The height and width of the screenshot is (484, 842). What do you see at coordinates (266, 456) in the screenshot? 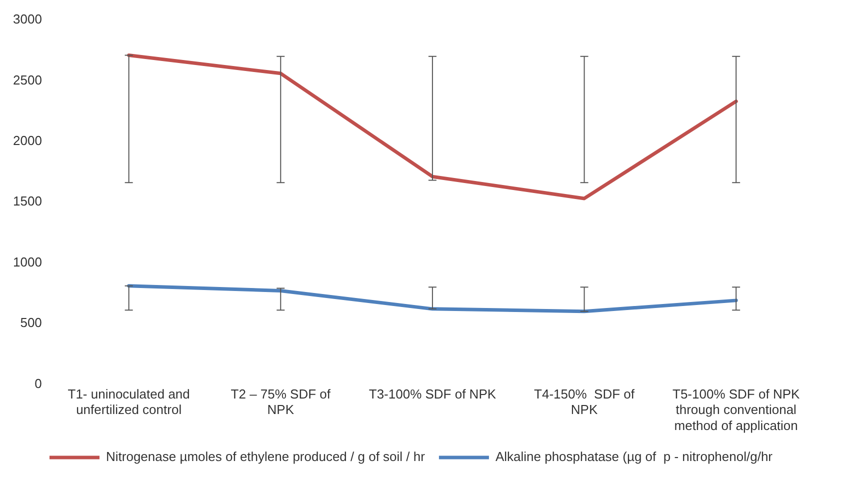
I see `legend-label: Nitrogenase µmoles of ethylene produced / g of soil / hr` at bounding box center [266, 456].